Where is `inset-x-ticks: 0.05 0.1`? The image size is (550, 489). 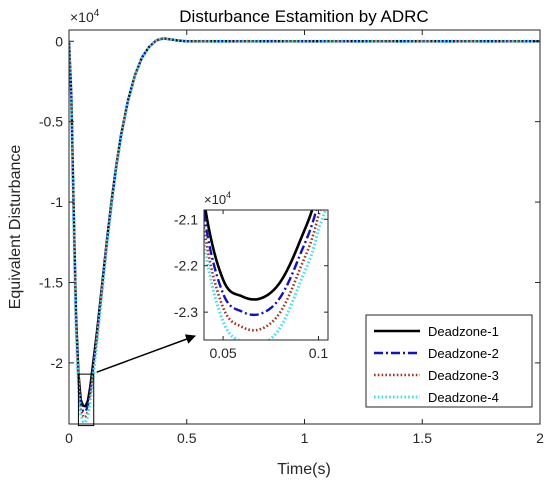 inset-x-ticks: 0.05 0.1 is located at coordinates (268, 285).